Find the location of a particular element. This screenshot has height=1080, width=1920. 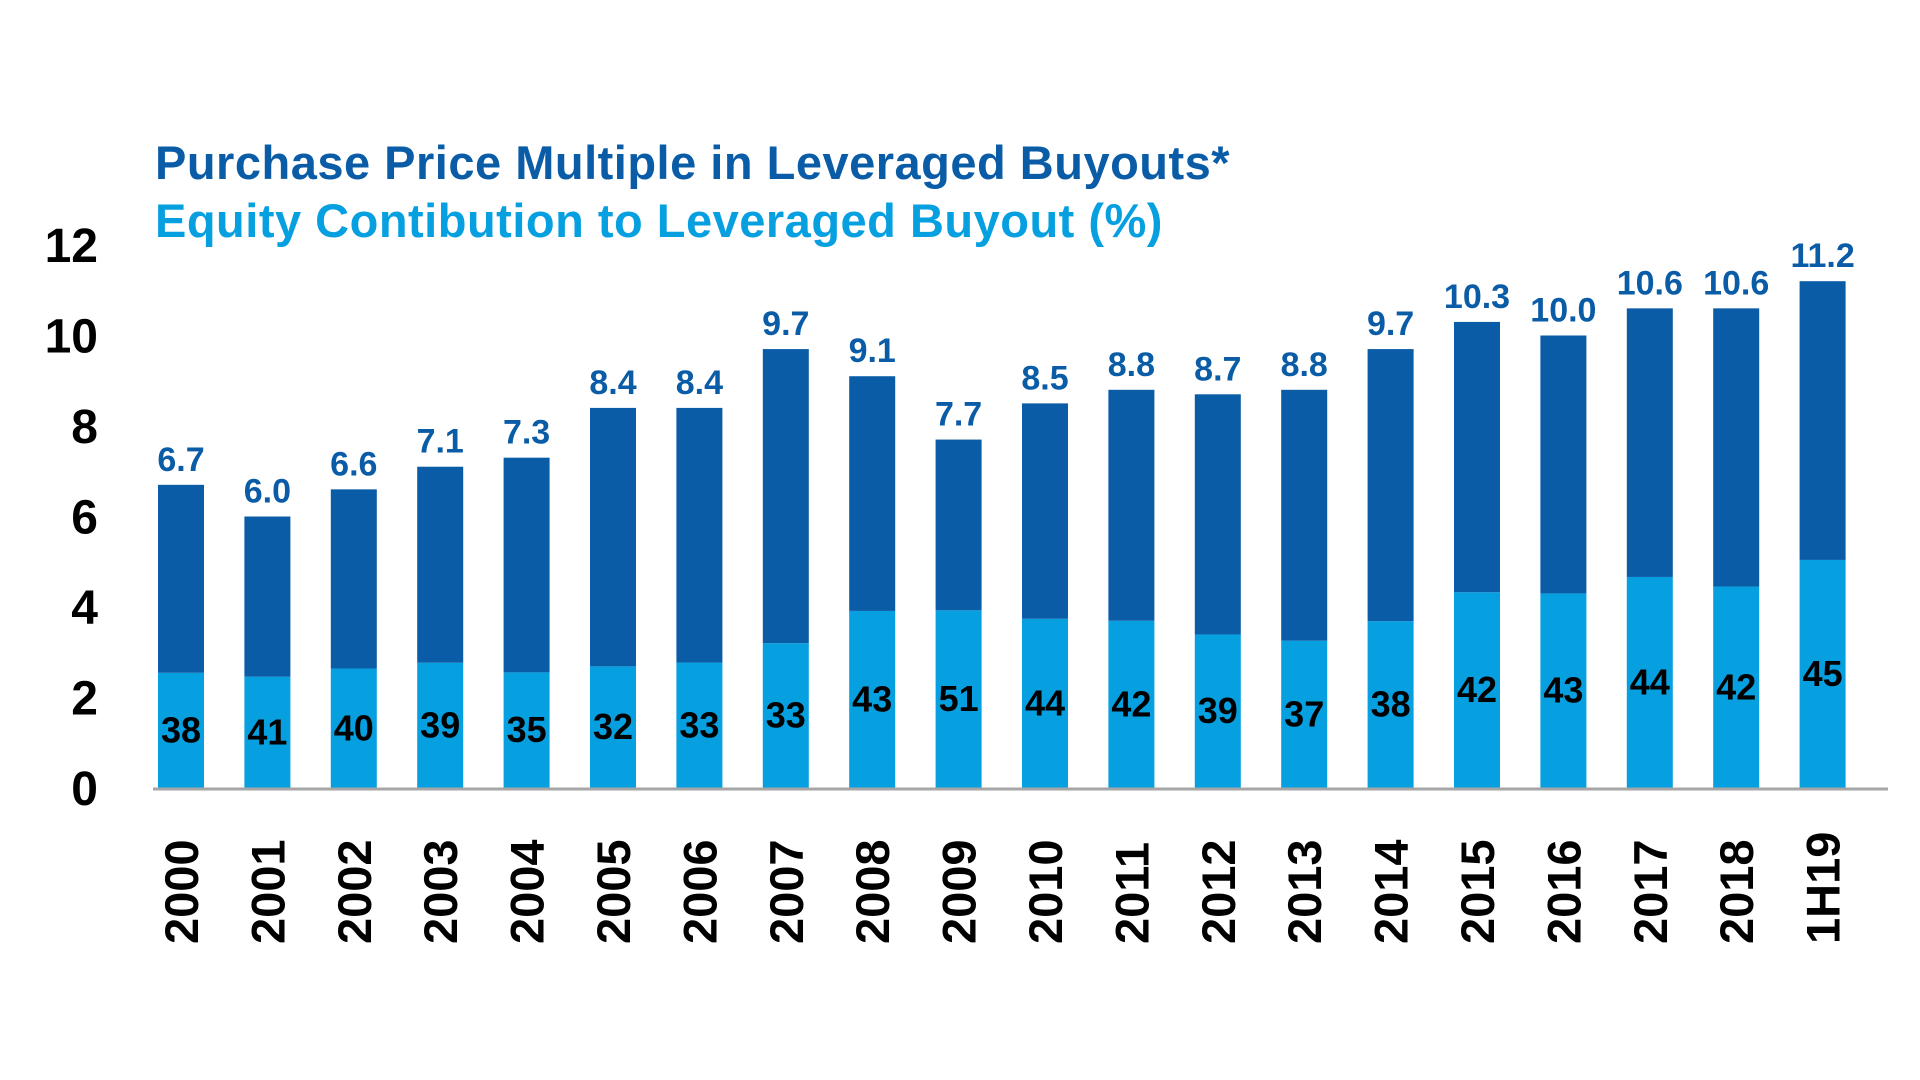

x-tick-label: 2009 is located at coordinates (959, 891).